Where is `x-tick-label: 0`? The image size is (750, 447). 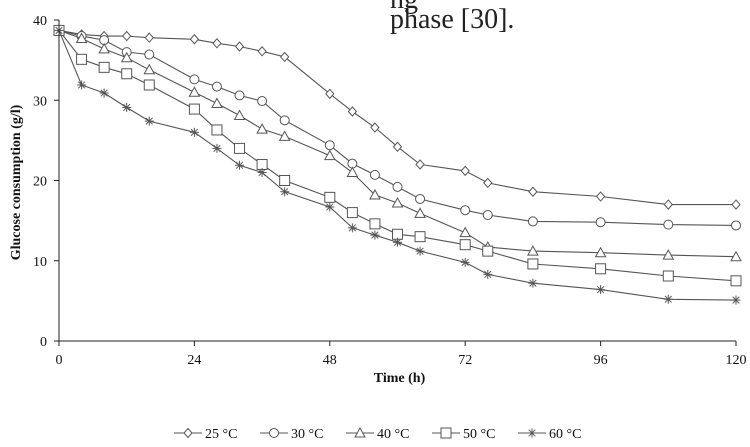 x-tick-label: 0 is located at coordinates (59, 360).